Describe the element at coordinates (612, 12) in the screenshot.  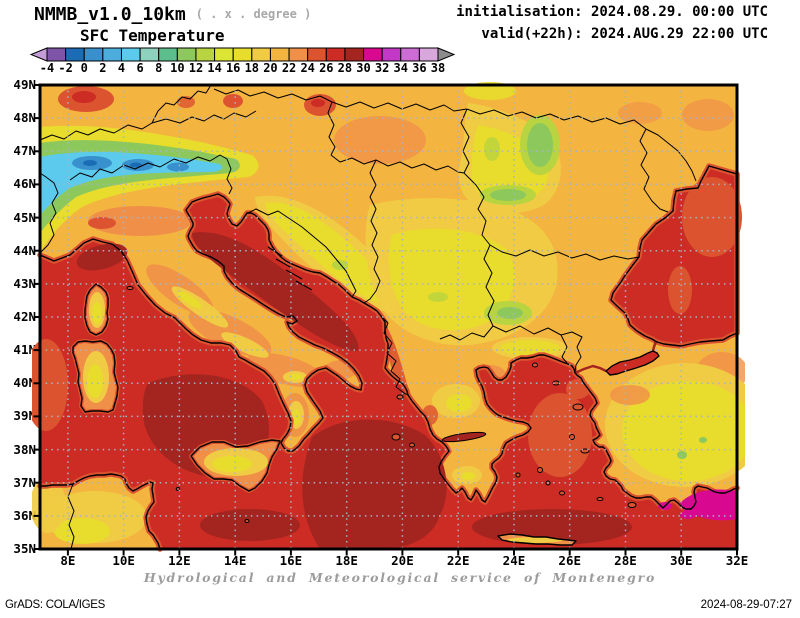
I see `initialisation-time: initialisation: 2024.08.29. 00:00 UTC` at that location.